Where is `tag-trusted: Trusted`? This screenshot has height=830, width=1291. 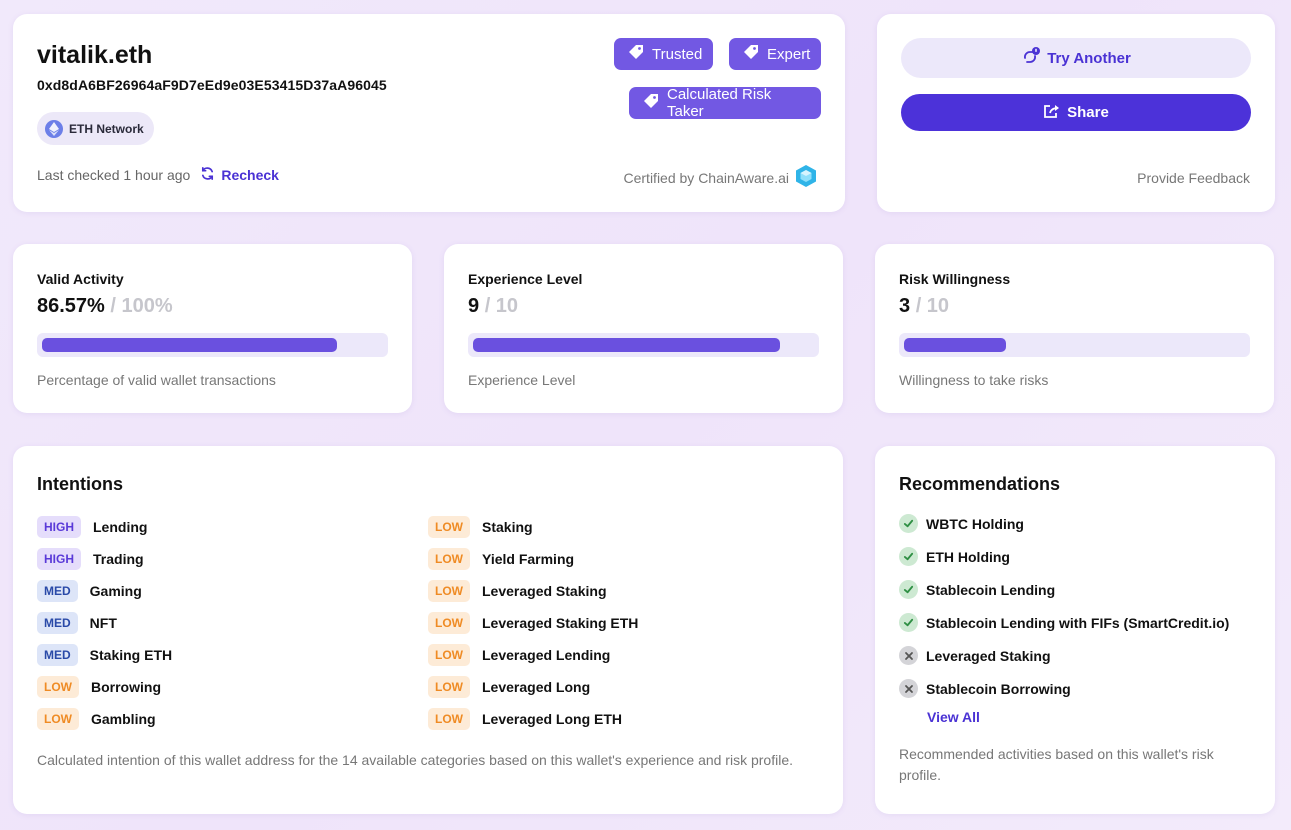 tag-trusted: Trusted is located at coordinates (663, 54).